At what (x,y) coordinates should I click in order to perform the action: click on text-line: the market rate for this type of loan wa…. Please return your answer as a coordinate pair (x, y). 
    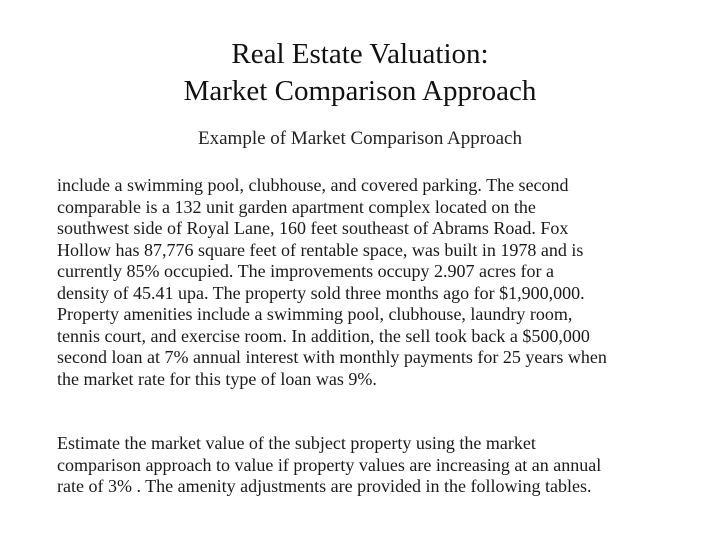
    Looking at the image, I should click on (217, 378).